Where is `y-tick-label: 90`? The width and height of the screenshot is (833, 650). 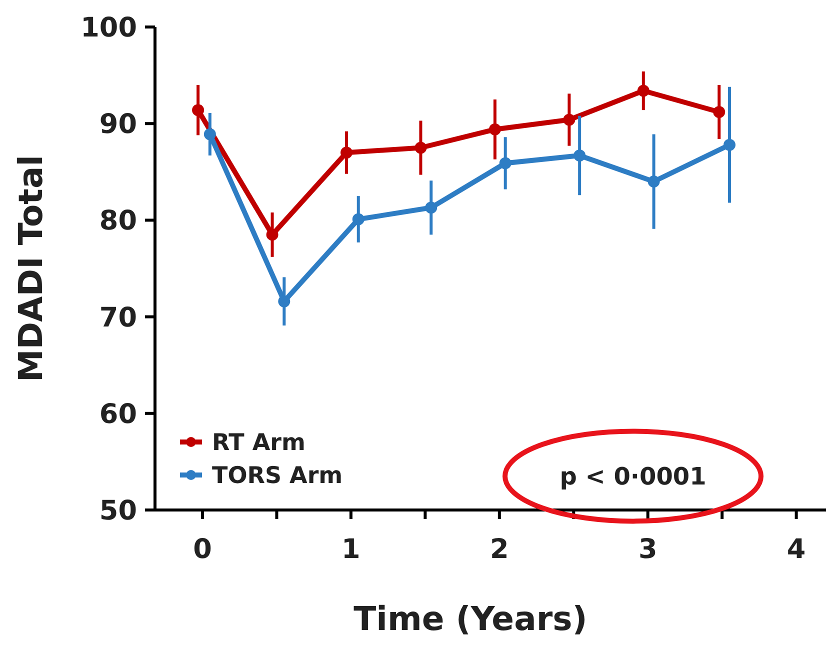 y-tick-label: 90 is located at coordinates (118, 124).